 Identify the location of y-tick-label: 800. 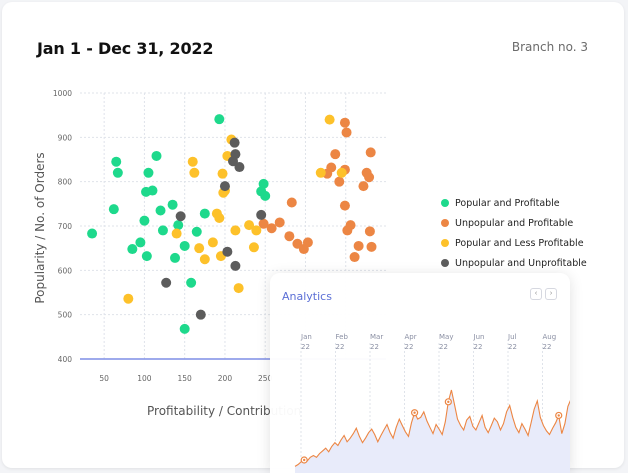
(65, 182).